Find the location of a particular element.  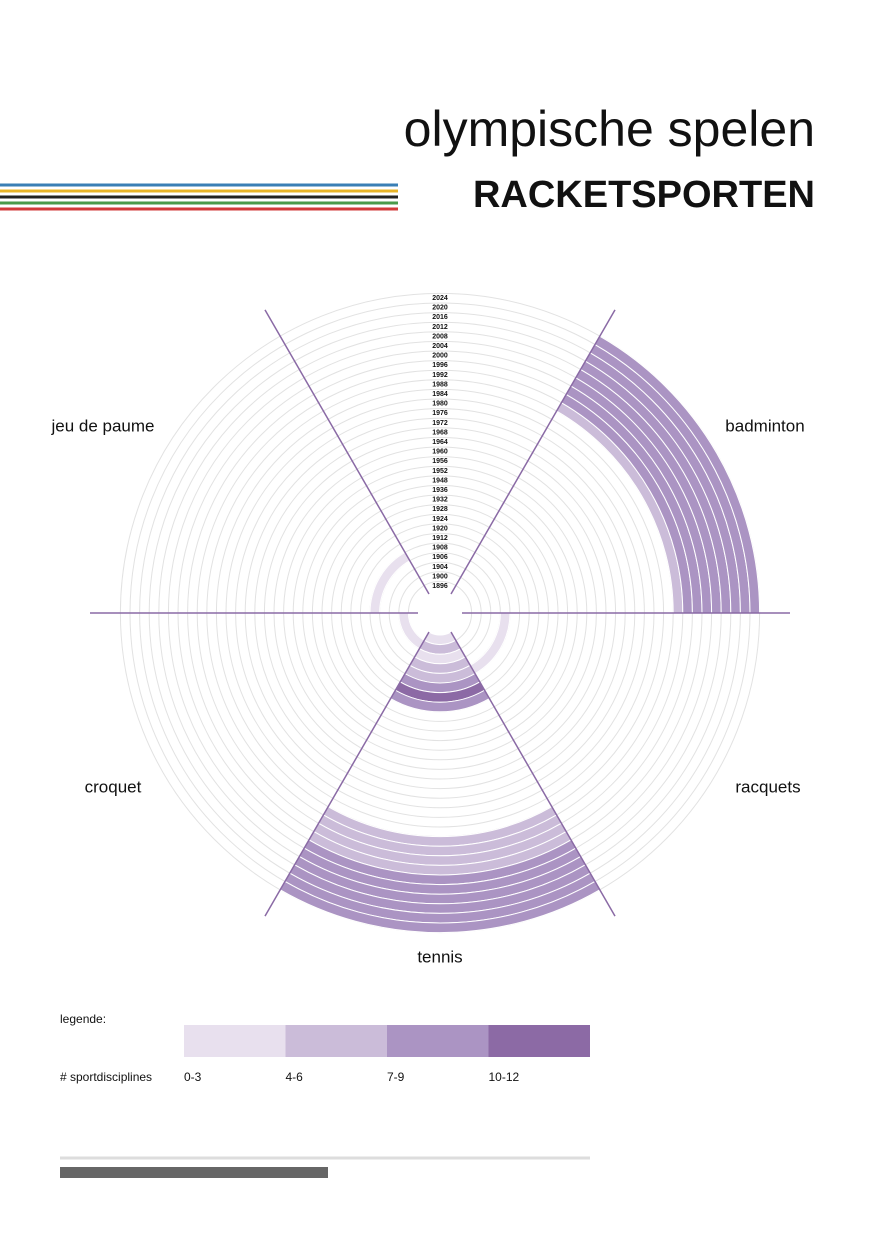

year-label: 1896 is located at coordinates (440, 586).